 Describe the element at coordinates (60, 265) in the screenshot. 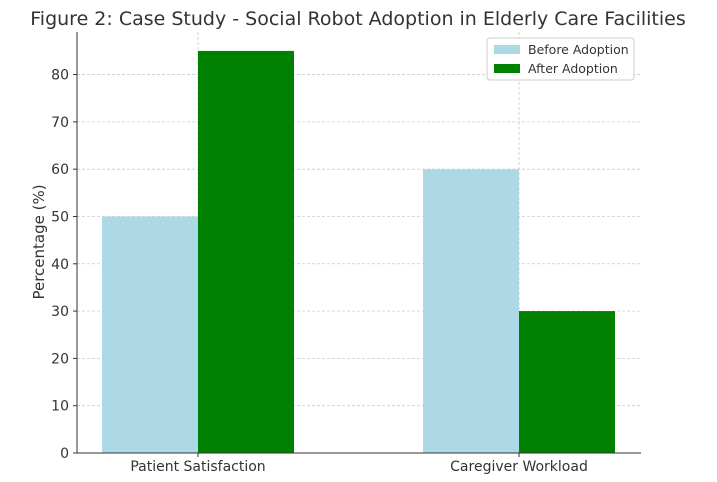

I see `y-tick-label: 40` at that location.